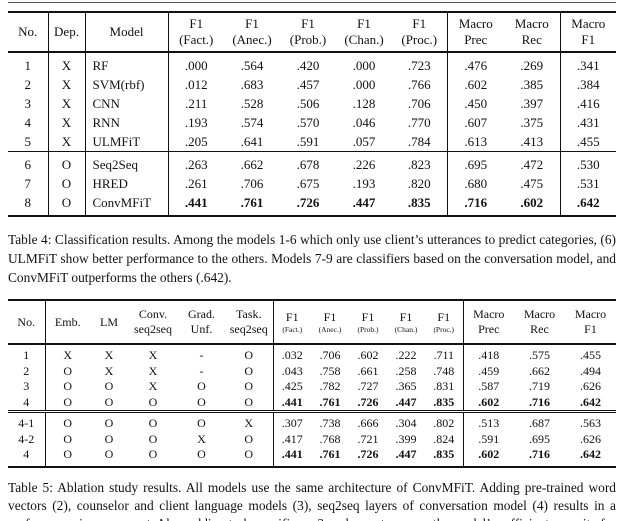  I want to click on cell-macro_rec: .695, so click(539, 438).